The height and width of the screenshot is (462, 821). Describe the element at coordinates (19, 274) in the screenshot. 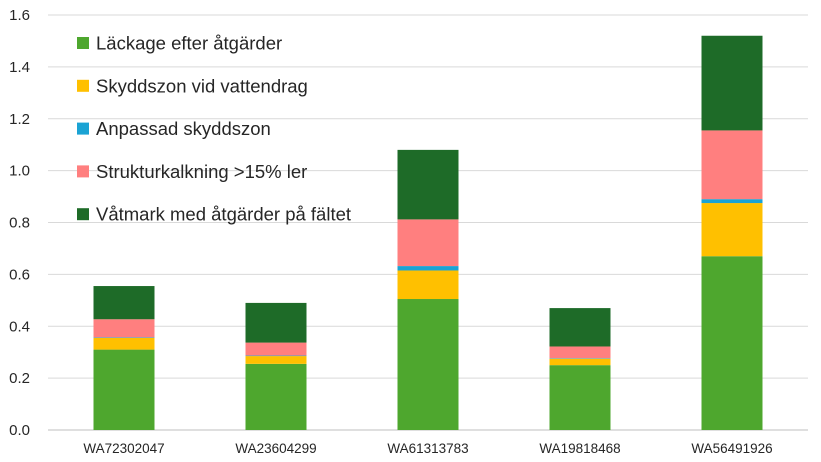

I see `y-tick-label: 0.6` at that location.